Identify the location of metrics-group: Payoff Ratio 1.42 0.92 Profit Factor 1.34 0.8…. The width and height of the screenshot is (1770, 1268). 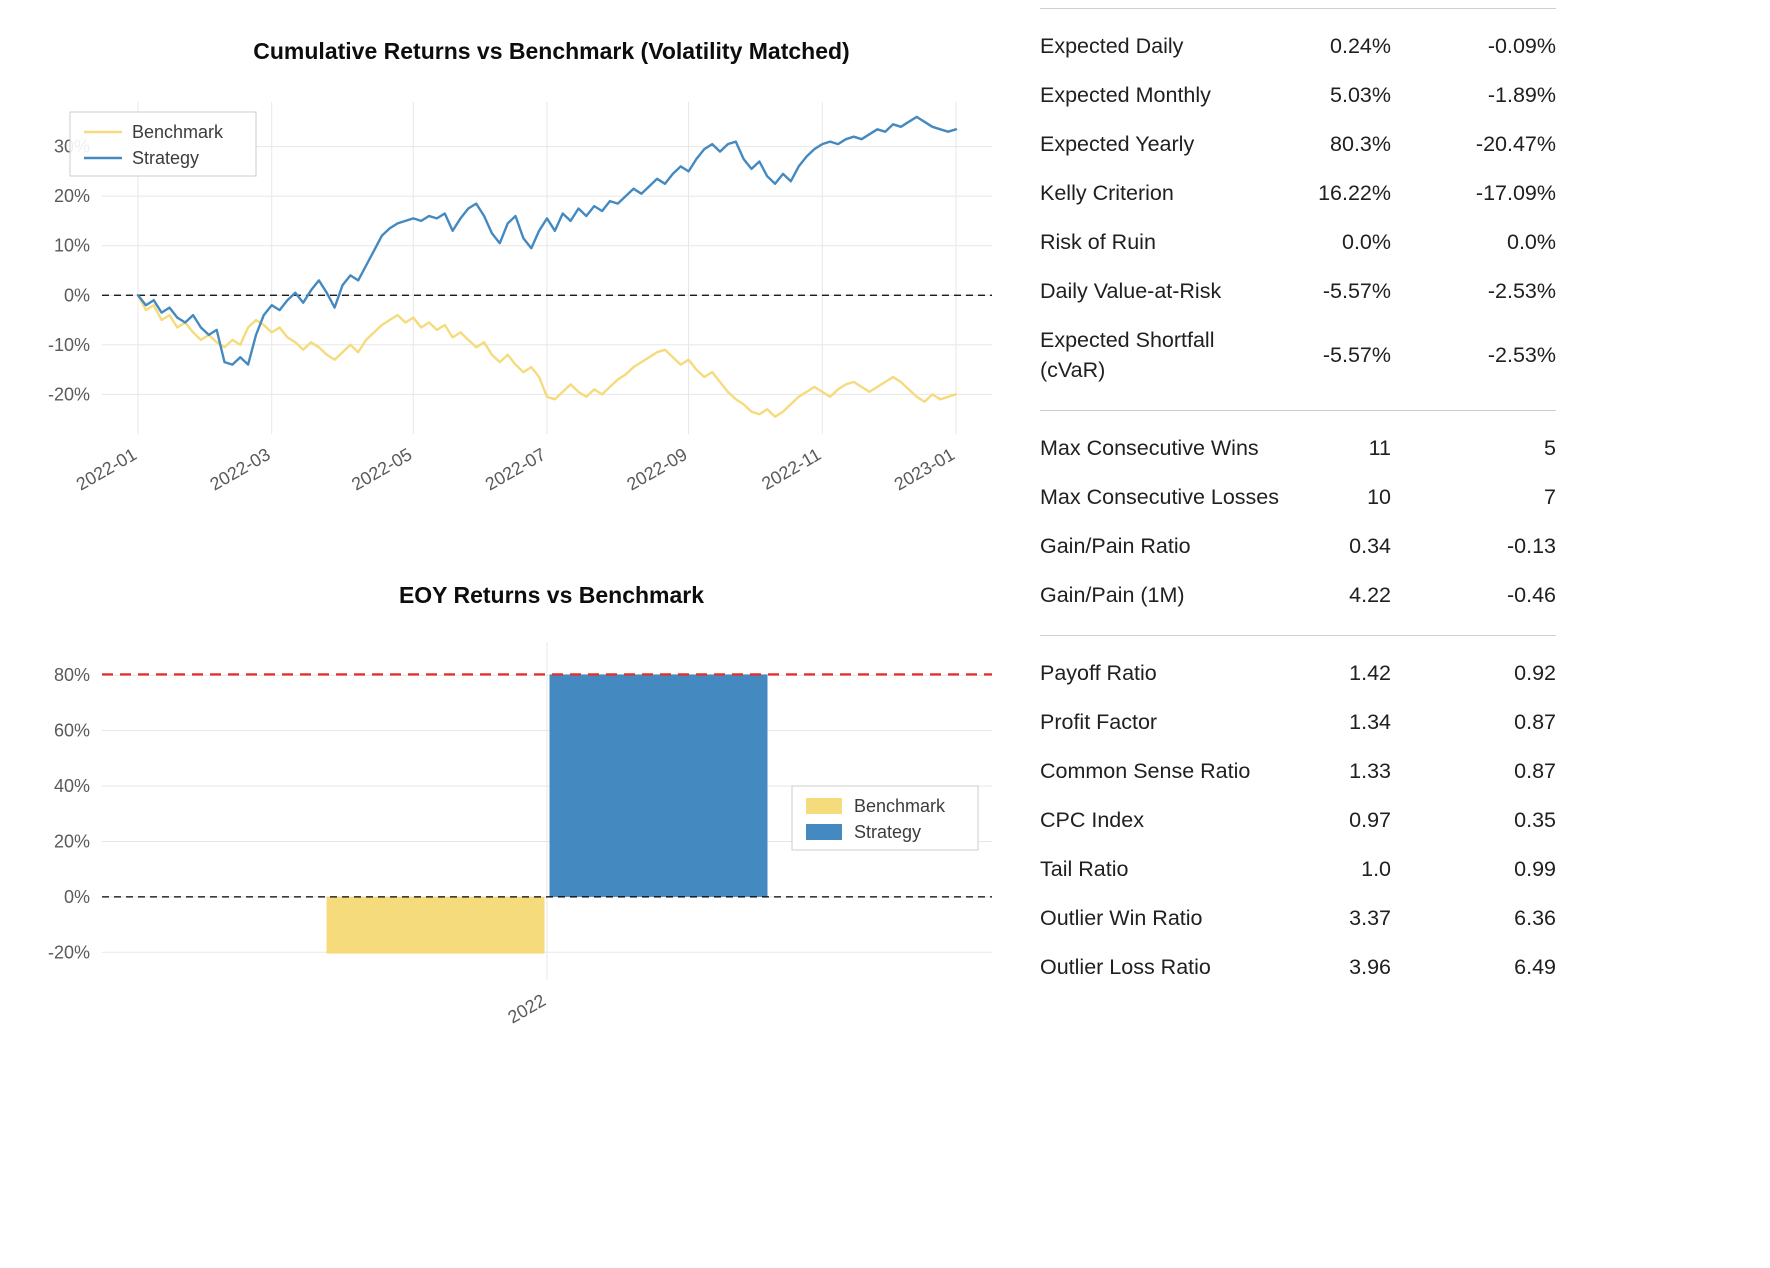
(1298, 821).